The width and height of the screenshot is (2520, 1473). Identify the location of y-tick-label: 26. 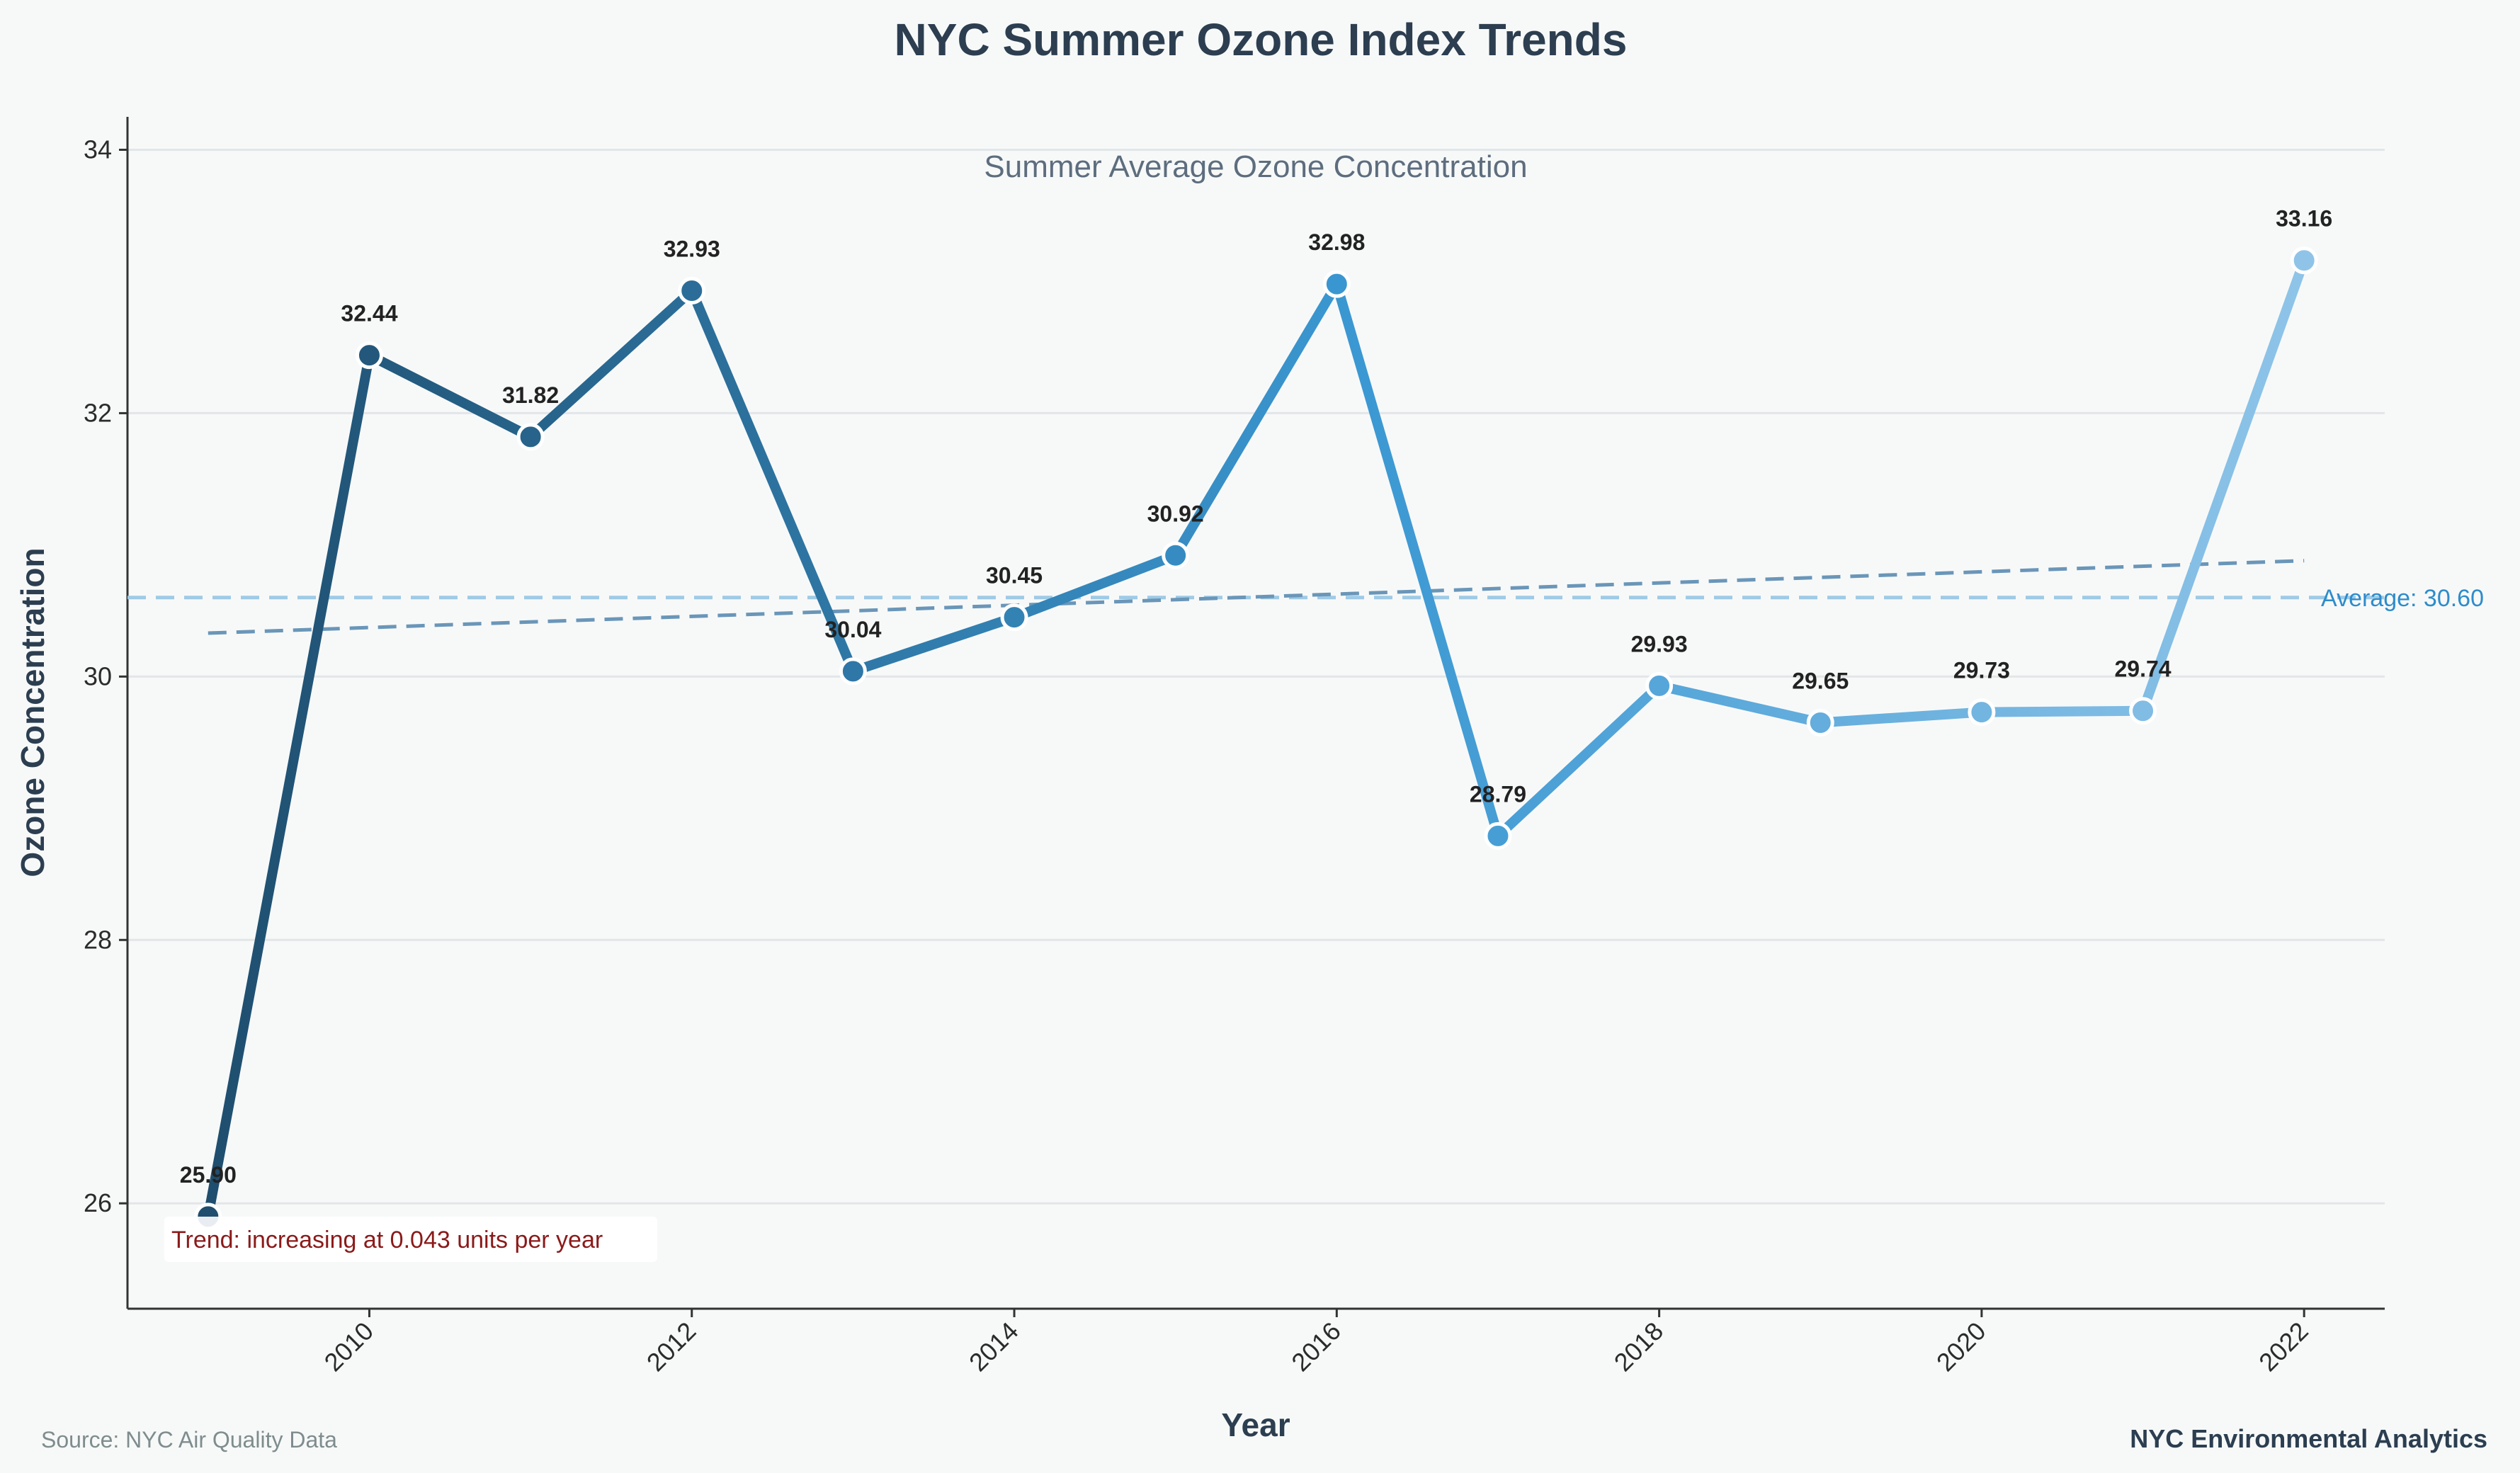
(98, 1202).